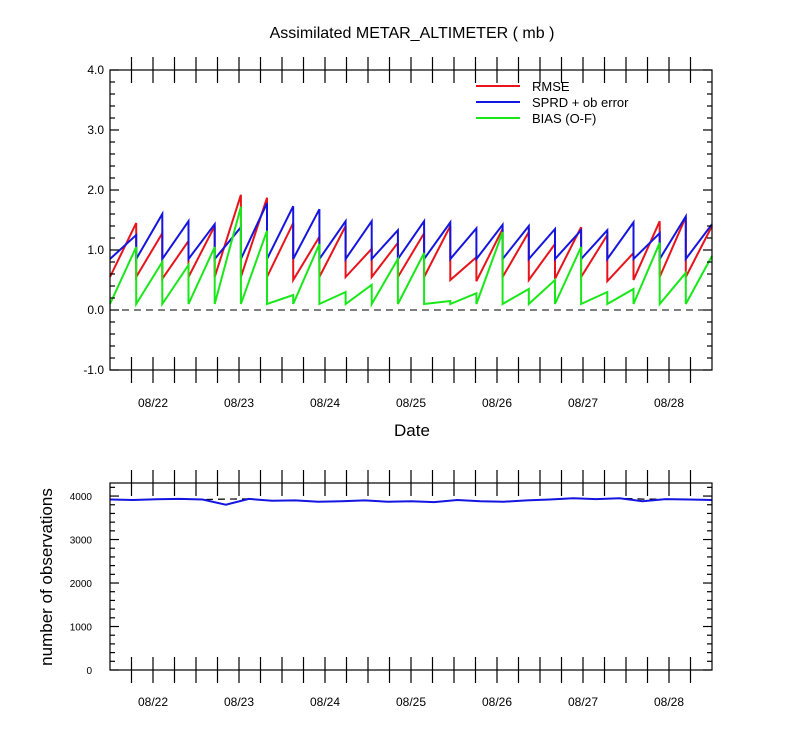 This screenshot has width=800, height=750. Describe the element at coordinates (412, 33) in the screenshot. I see `chart-title: Assimilated METAR_ALTIMETER ( mb )` at that location.